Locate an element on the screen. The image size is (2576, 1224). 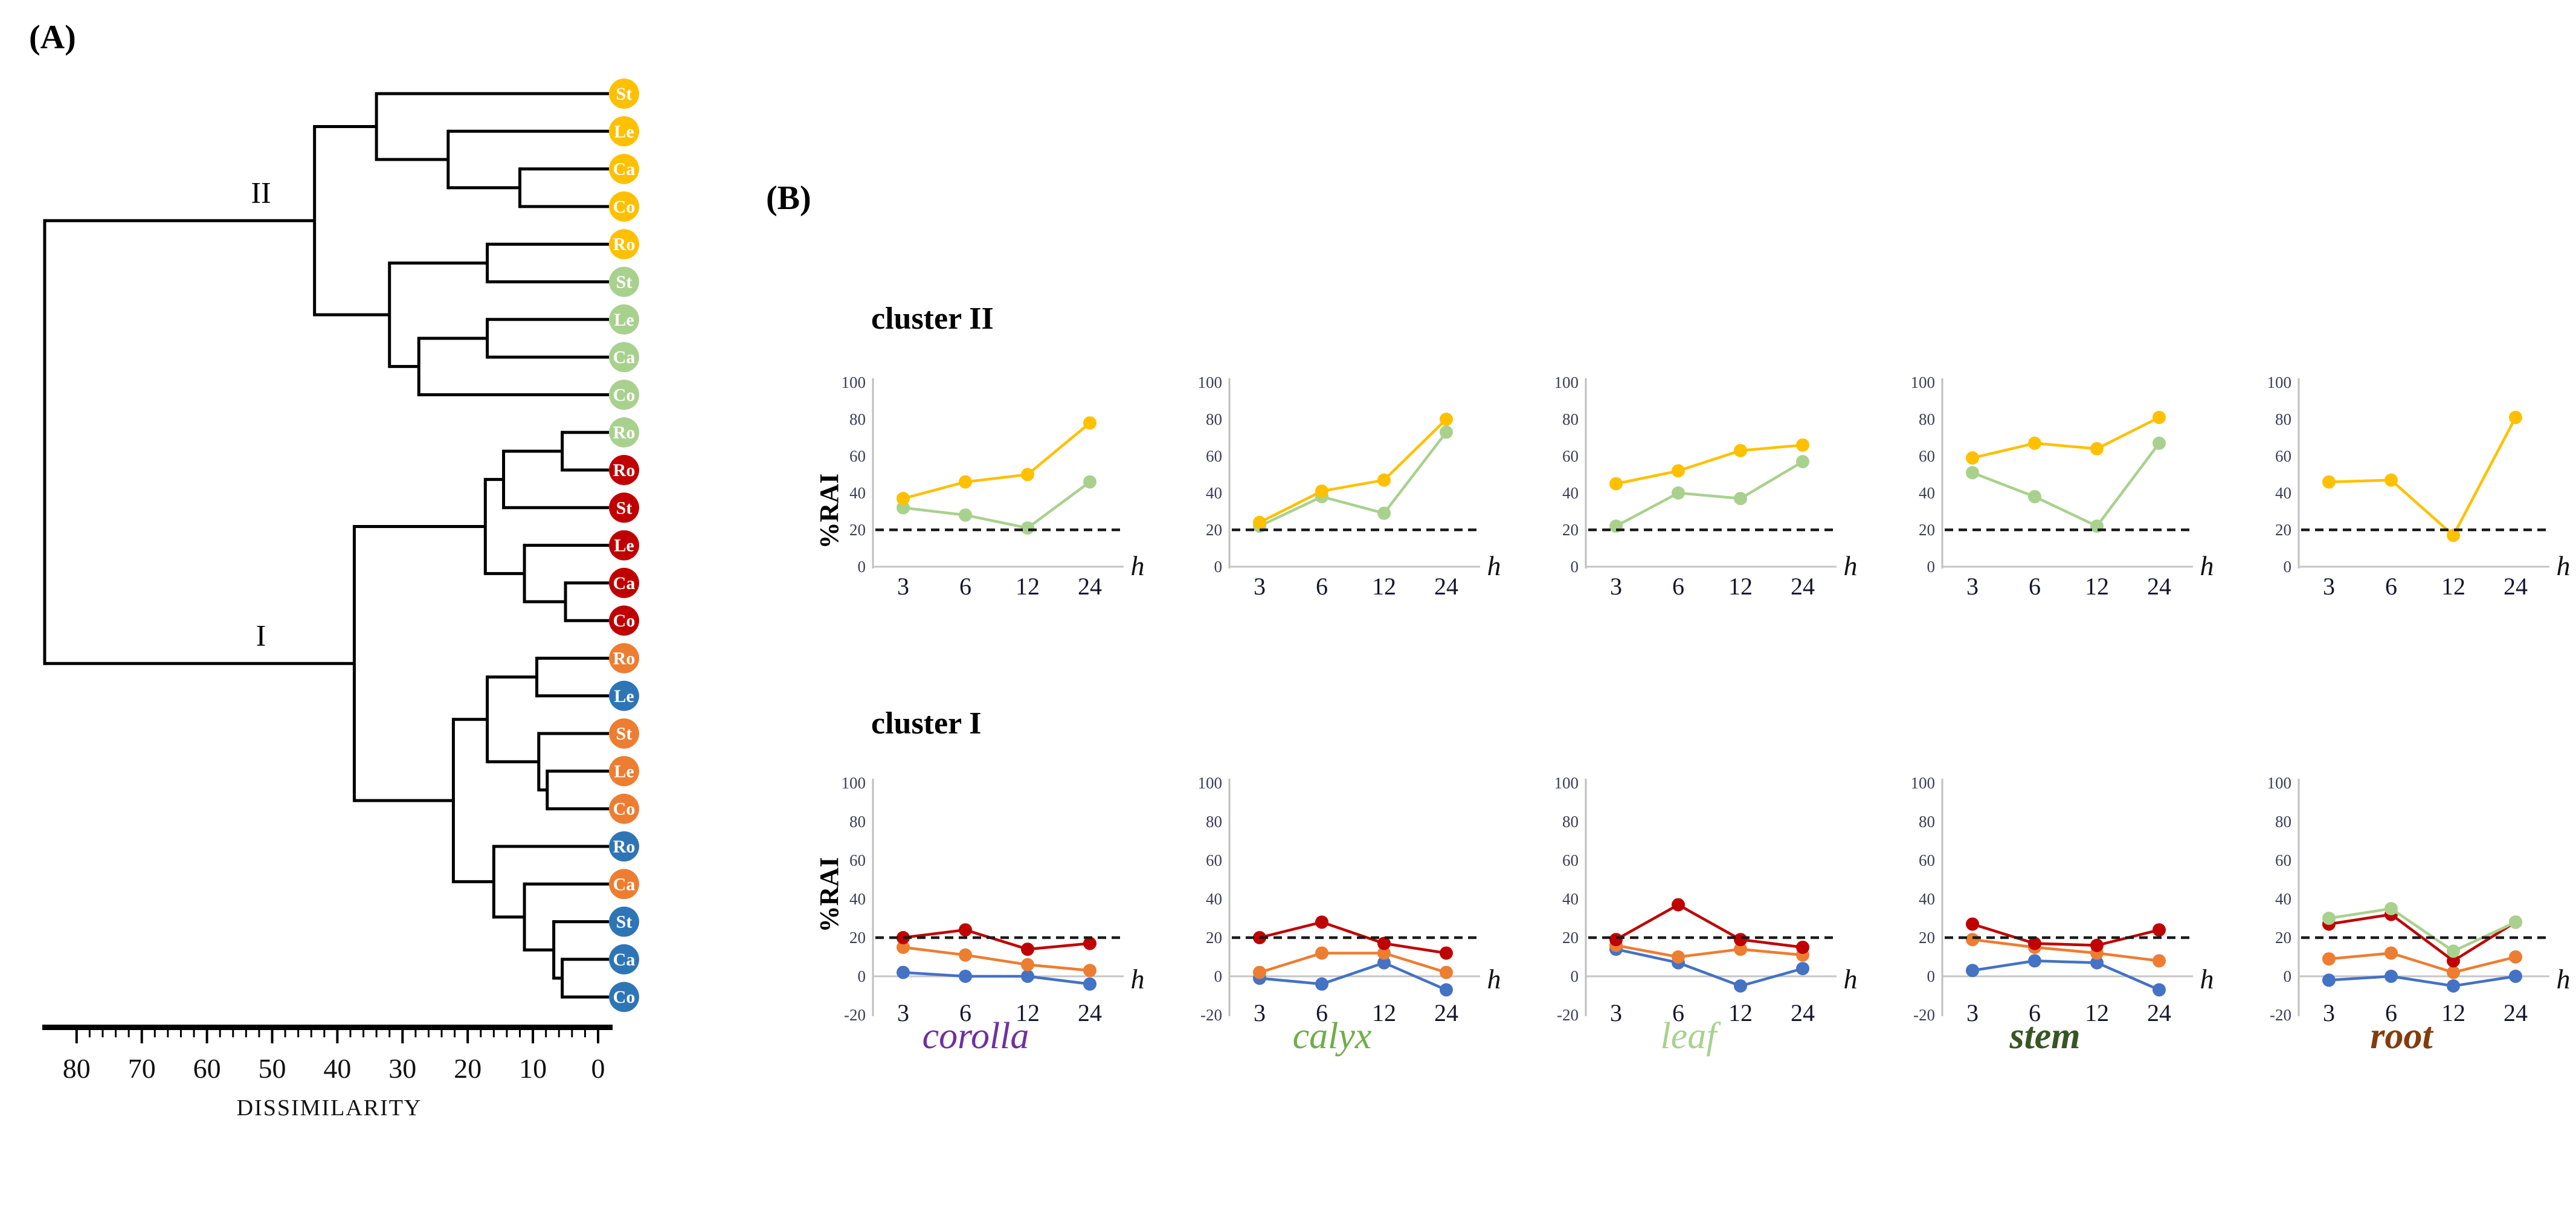
panel-a-label: (A) is located at coordinates (52, 37).